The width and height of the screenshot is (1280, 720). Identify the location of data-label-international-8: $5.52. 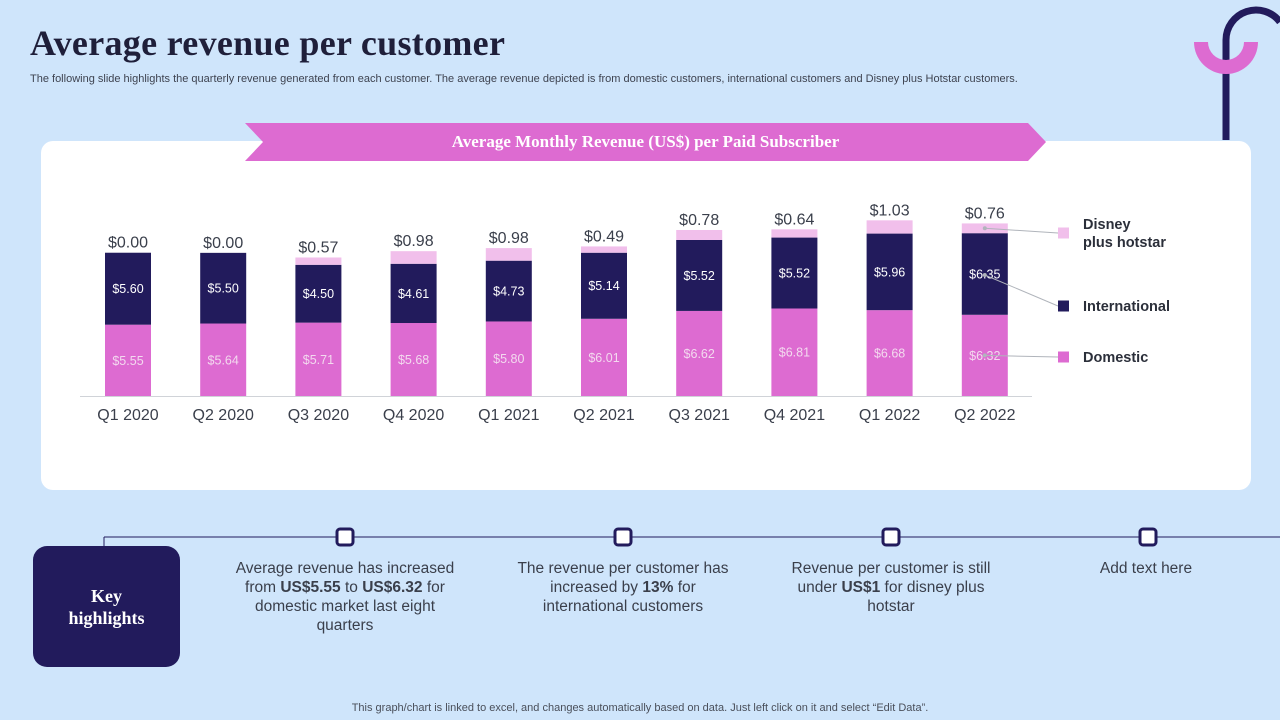
(794, 274).